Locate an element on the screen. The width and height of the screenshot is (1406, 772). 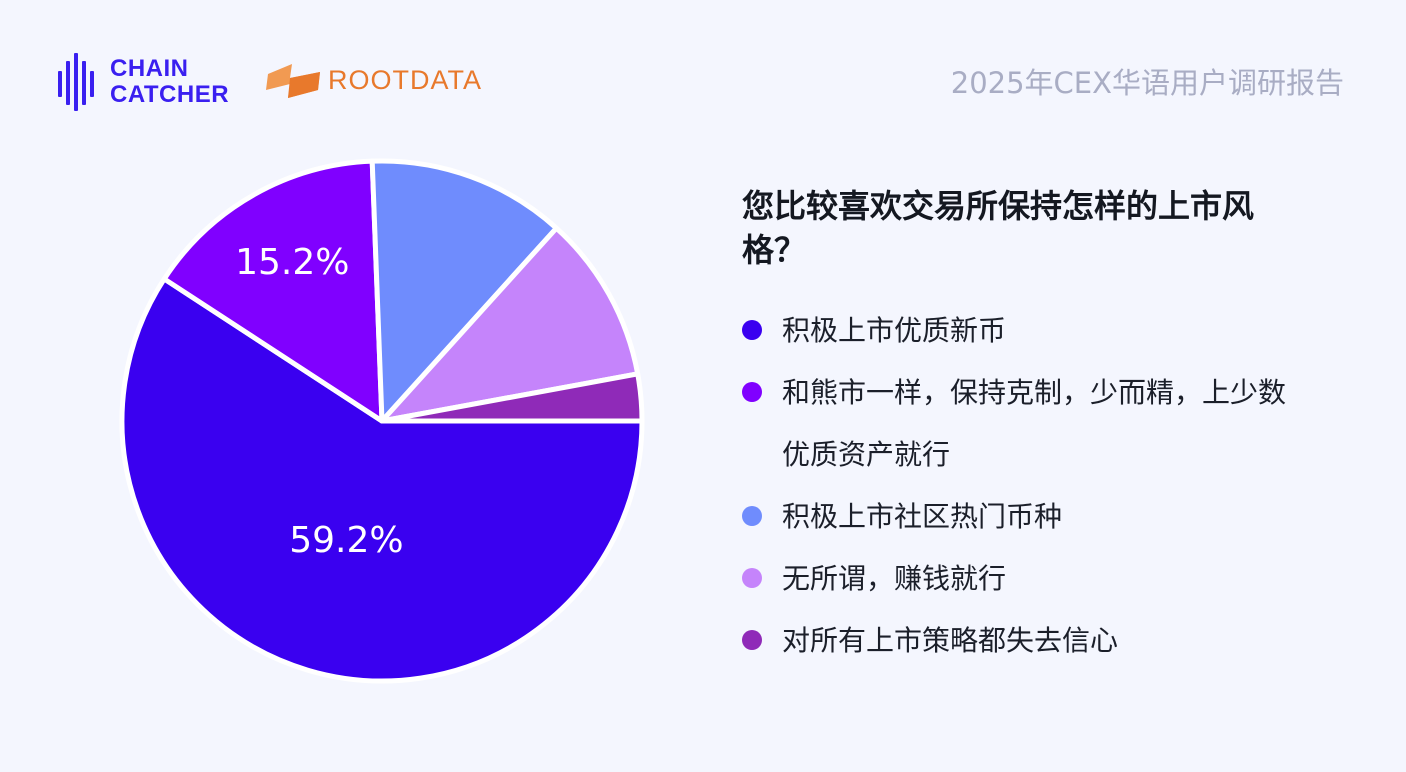
rootdata-logo: ROOTDATA is located at coordinates (374, 80).